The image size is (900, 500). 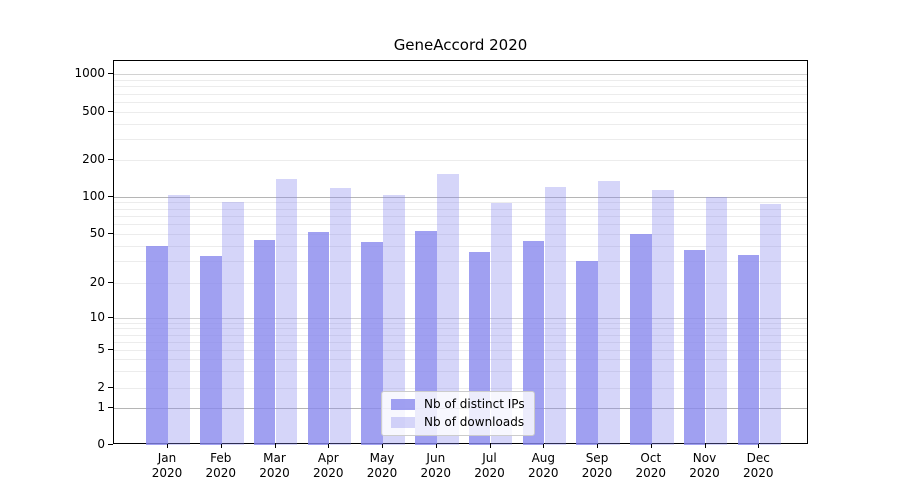 I want to click on bar-downloads-jun, so click(x=448, y=309).